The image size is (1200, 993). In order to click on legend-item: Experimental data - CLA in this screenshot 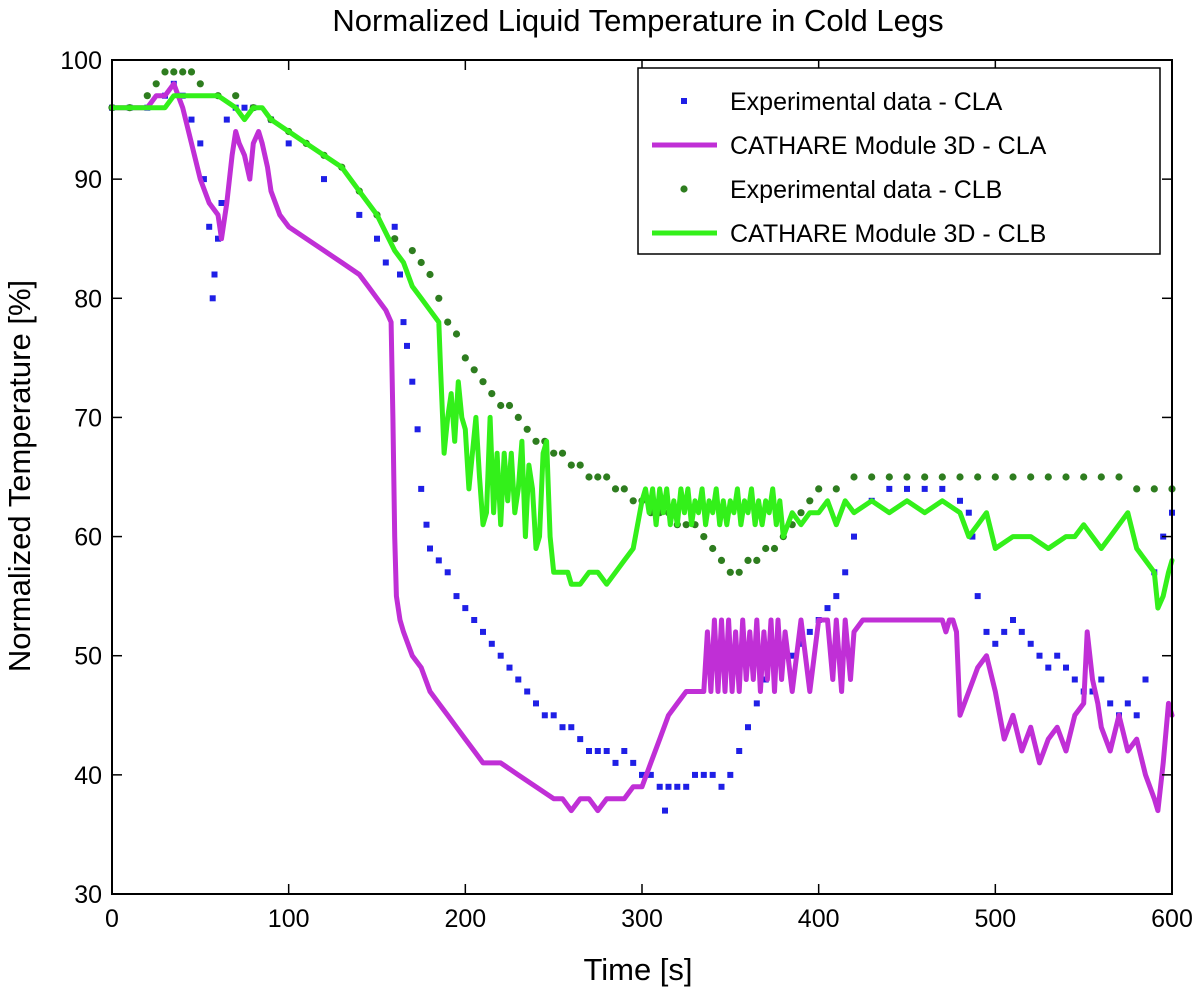, I will do `click(842, 102)`.